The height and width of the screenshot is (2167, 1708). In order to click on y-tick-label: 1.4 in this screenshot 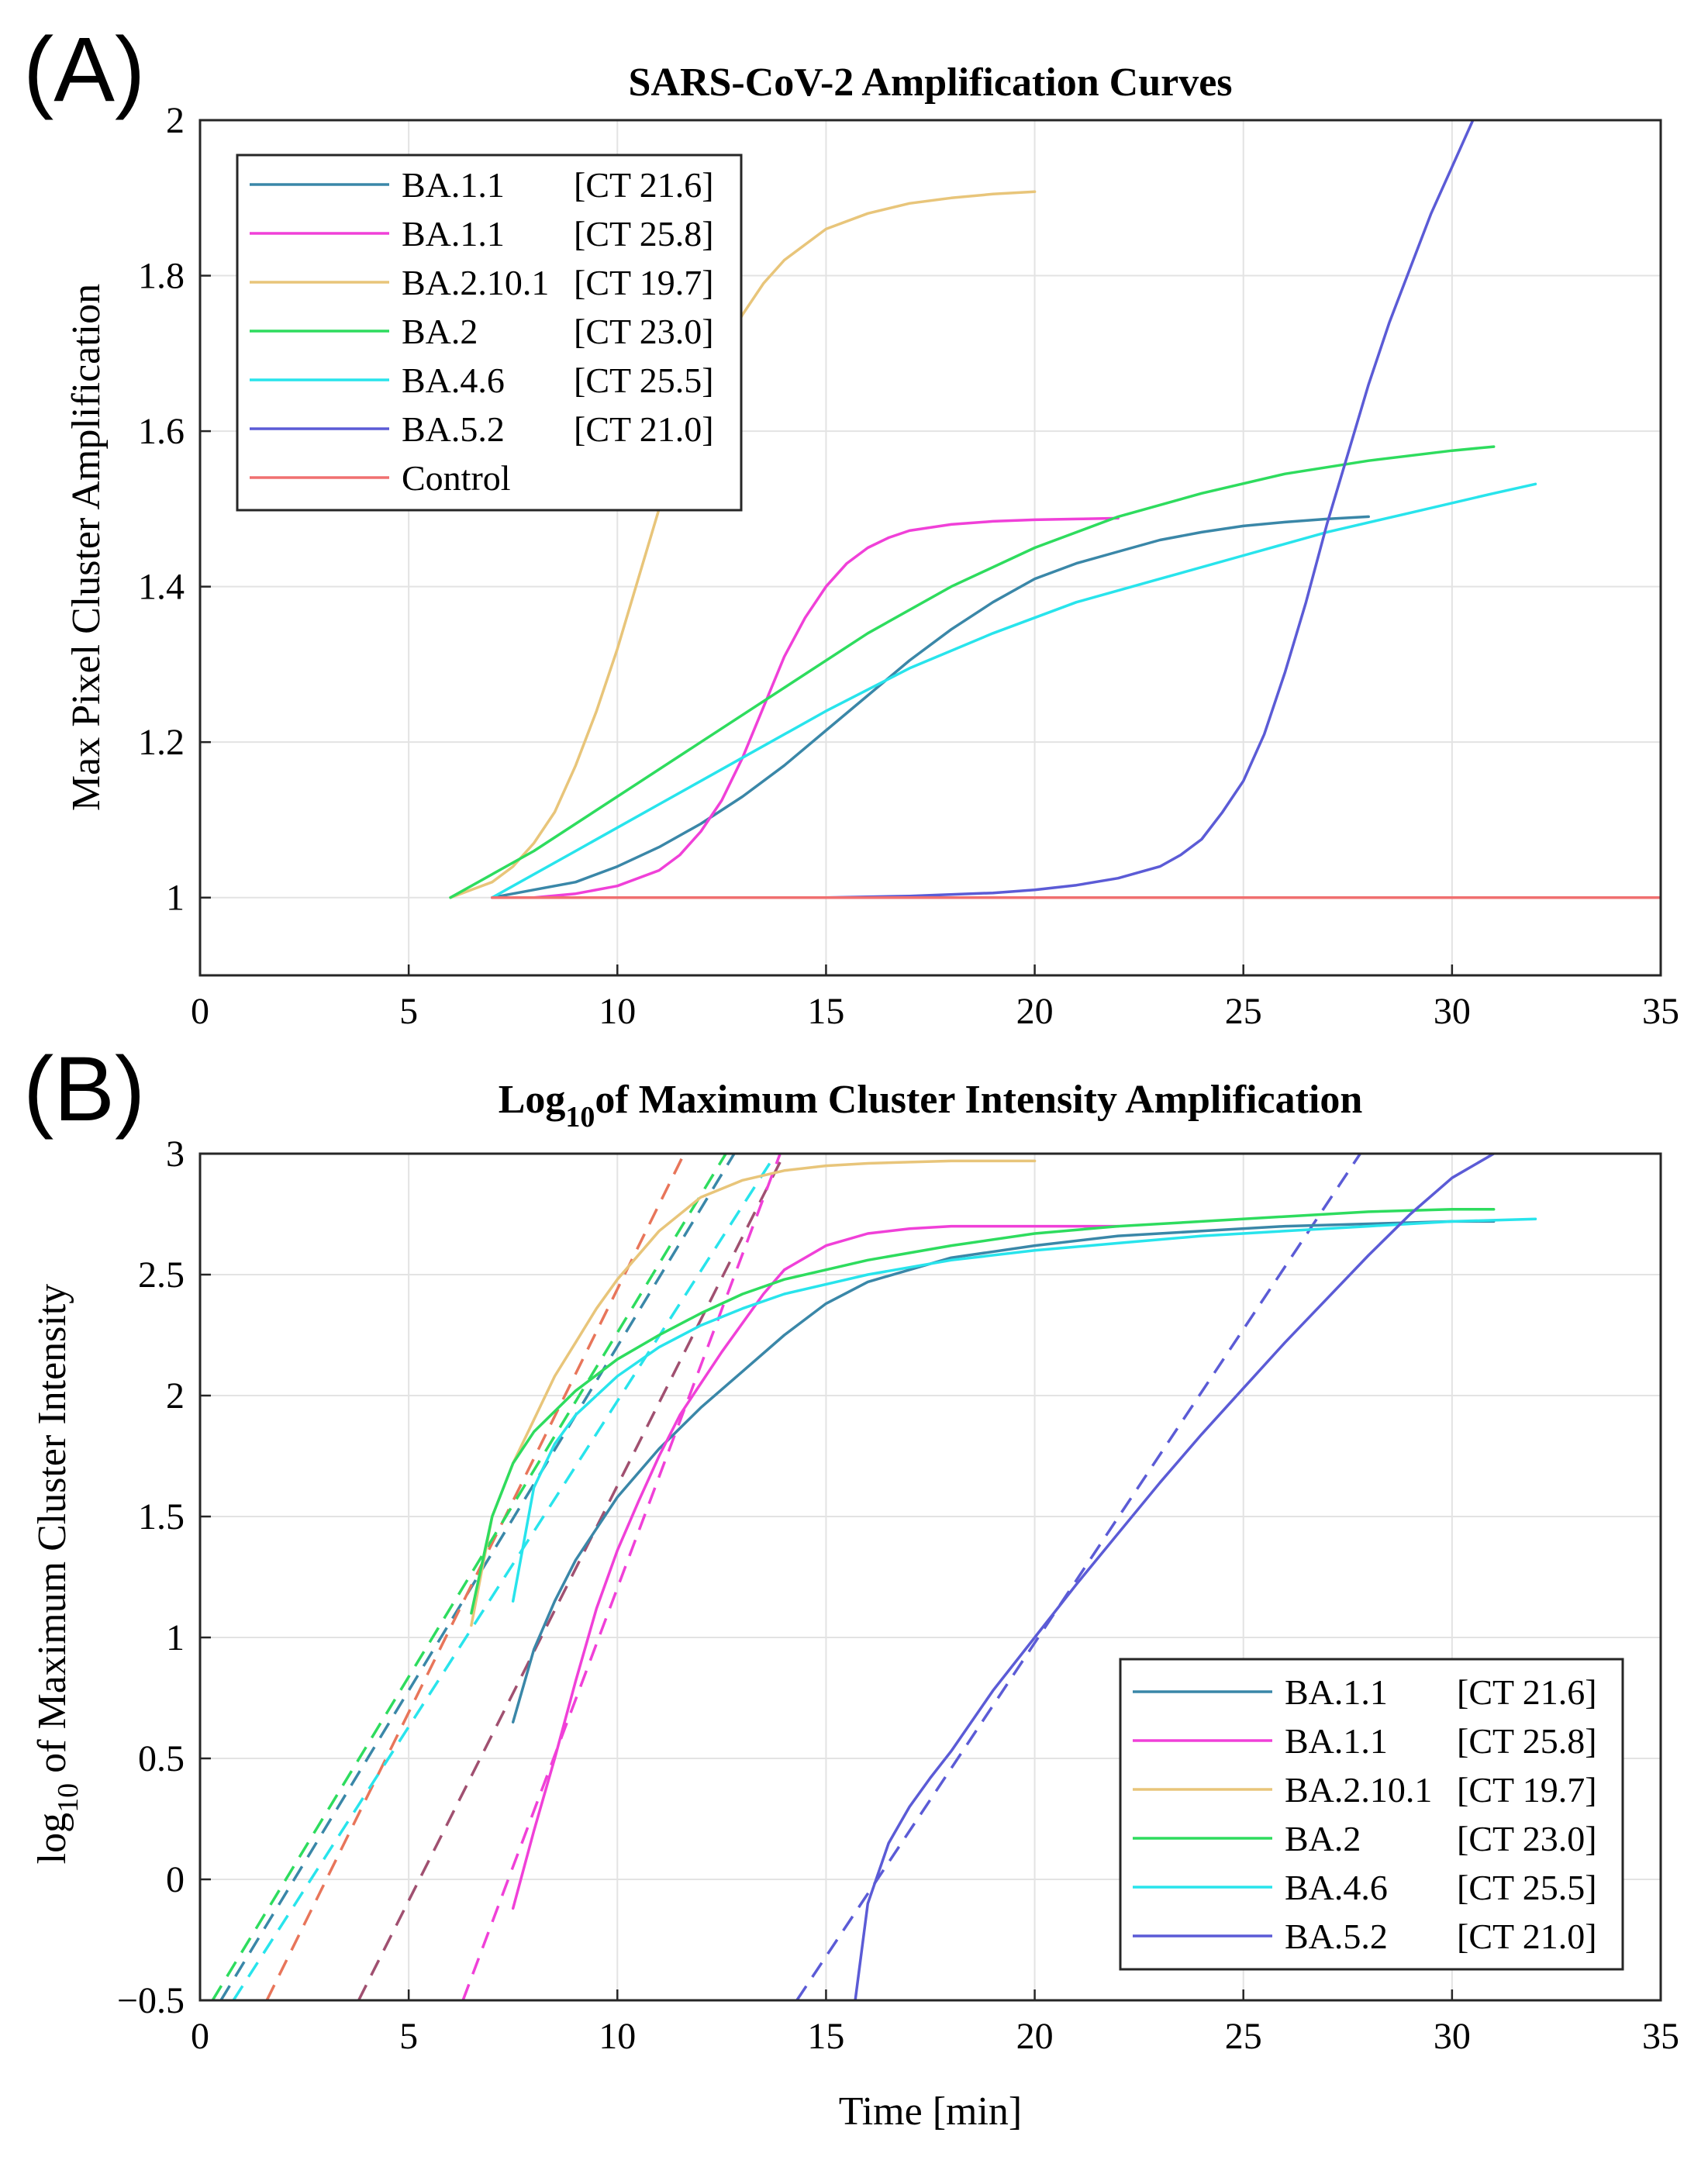, I will do `click(161, 587)`.